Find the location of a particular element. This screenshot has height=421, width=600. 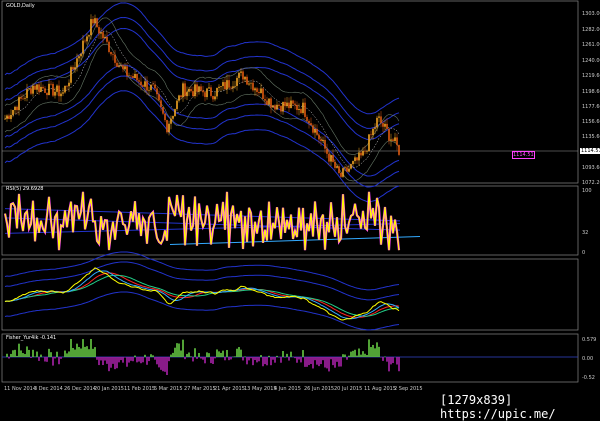

current-price-label: 1114.51 is located at coordinates (590, 151).